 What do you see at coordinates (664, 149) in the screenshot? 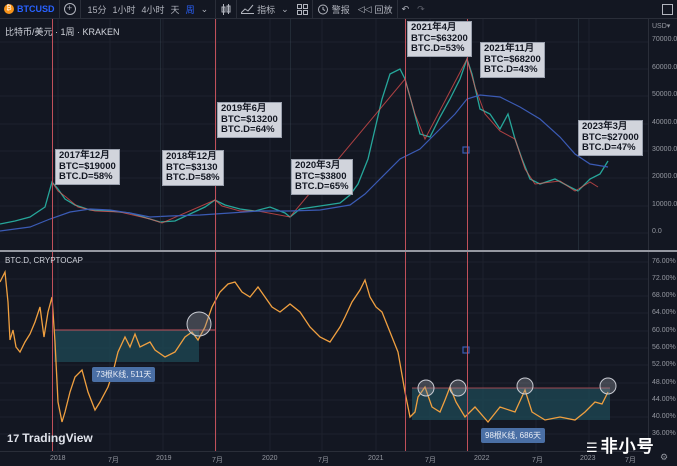
I see `price-tick: 30000.0` at bounding box center [664, 149].